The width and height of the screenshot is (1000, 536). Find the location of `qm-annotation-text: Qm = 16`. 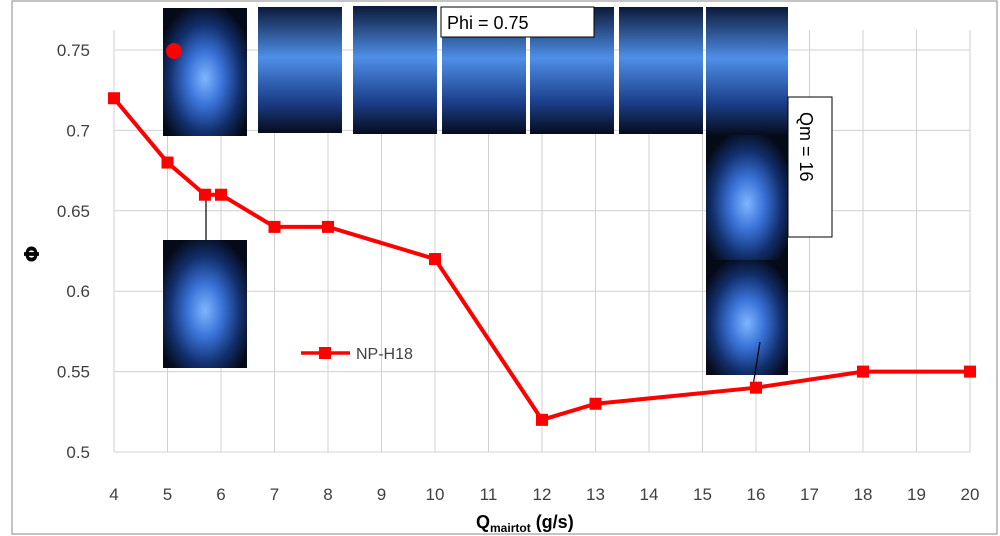

qm-annotation-text: Qm = 16 is located at coordinates (806, 147).